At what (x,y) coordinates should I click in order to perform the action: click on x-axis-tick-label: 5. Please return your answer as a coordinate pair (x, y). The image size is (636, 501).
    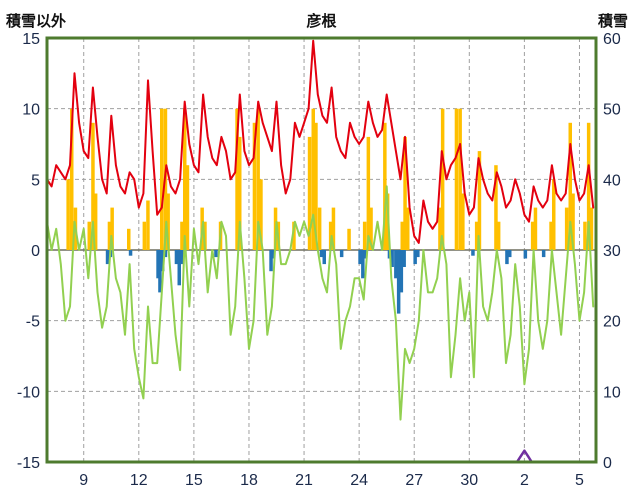
    Looking at the image, I should click on (579, 480).